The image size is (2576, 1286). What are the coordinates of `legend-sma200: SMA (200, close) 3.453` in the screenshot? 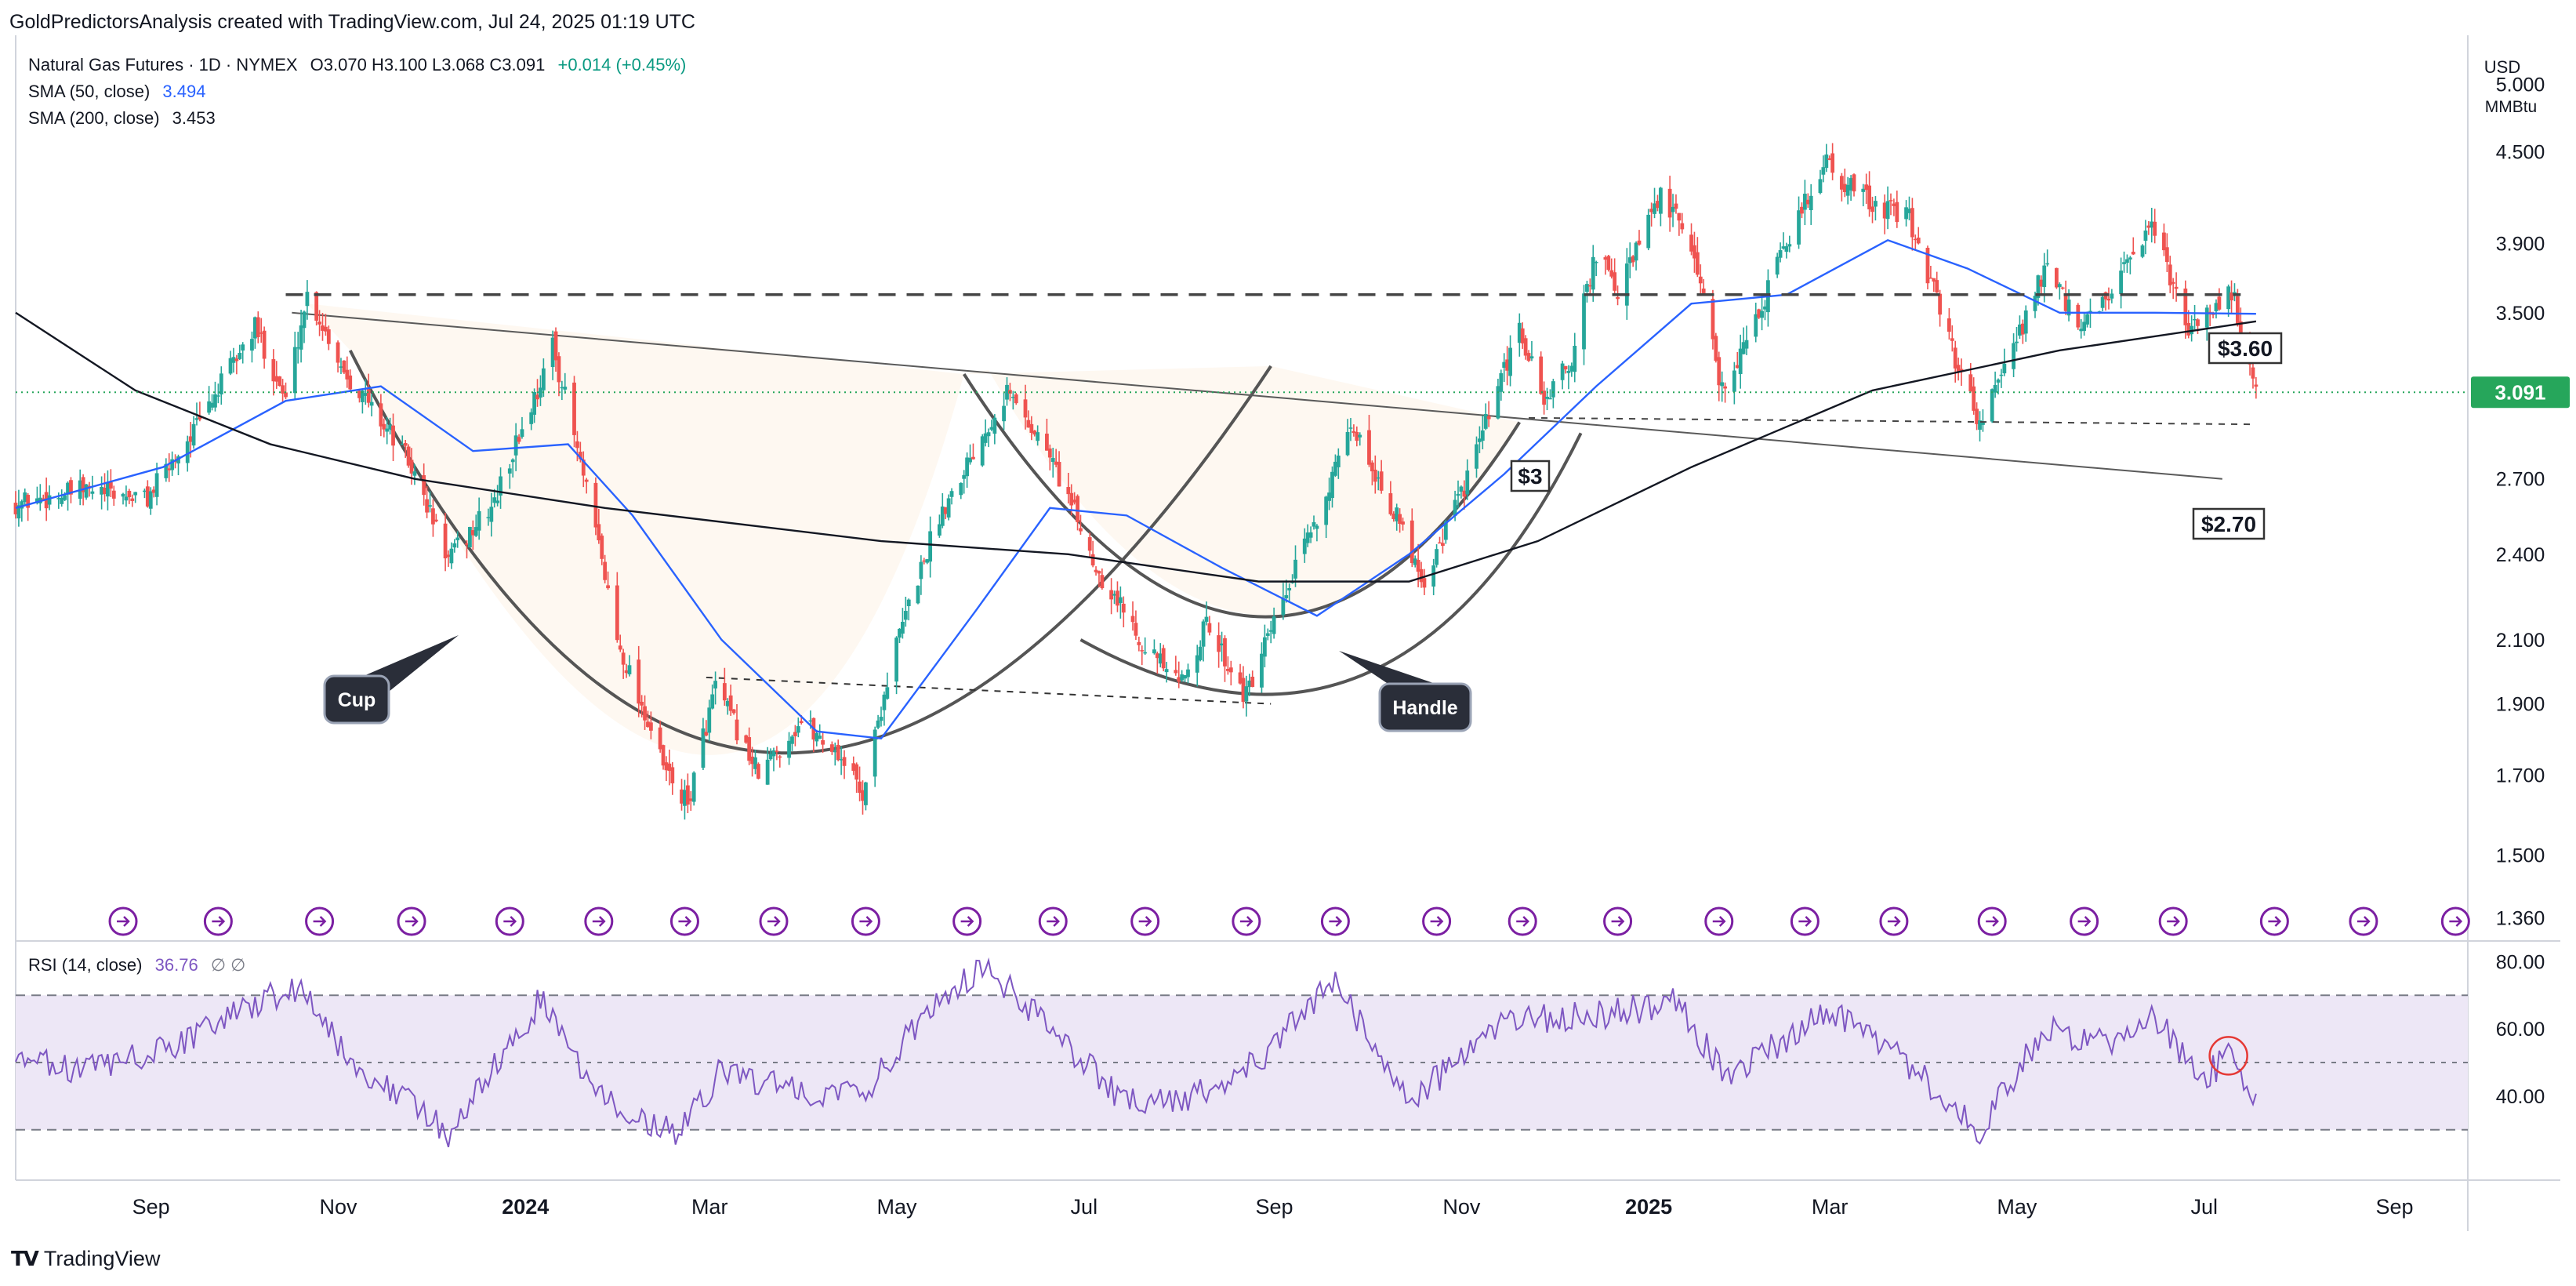 It's located at (122, 118).